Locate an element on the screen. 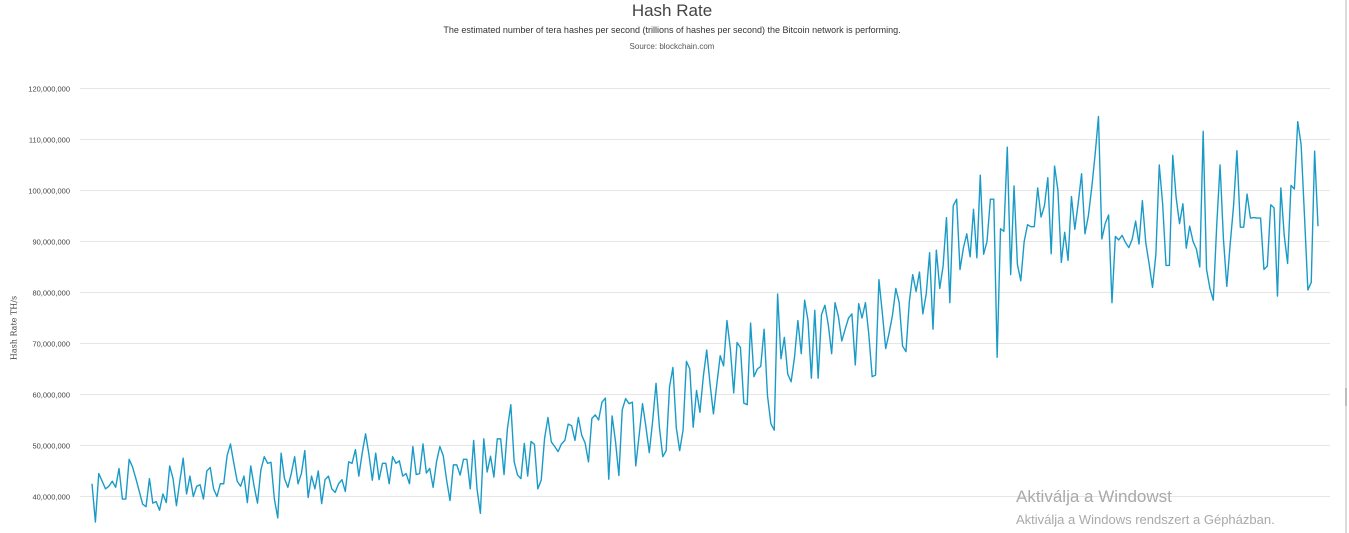  chart-source: Source: blockchain.com is located at coordinates (672, 46).